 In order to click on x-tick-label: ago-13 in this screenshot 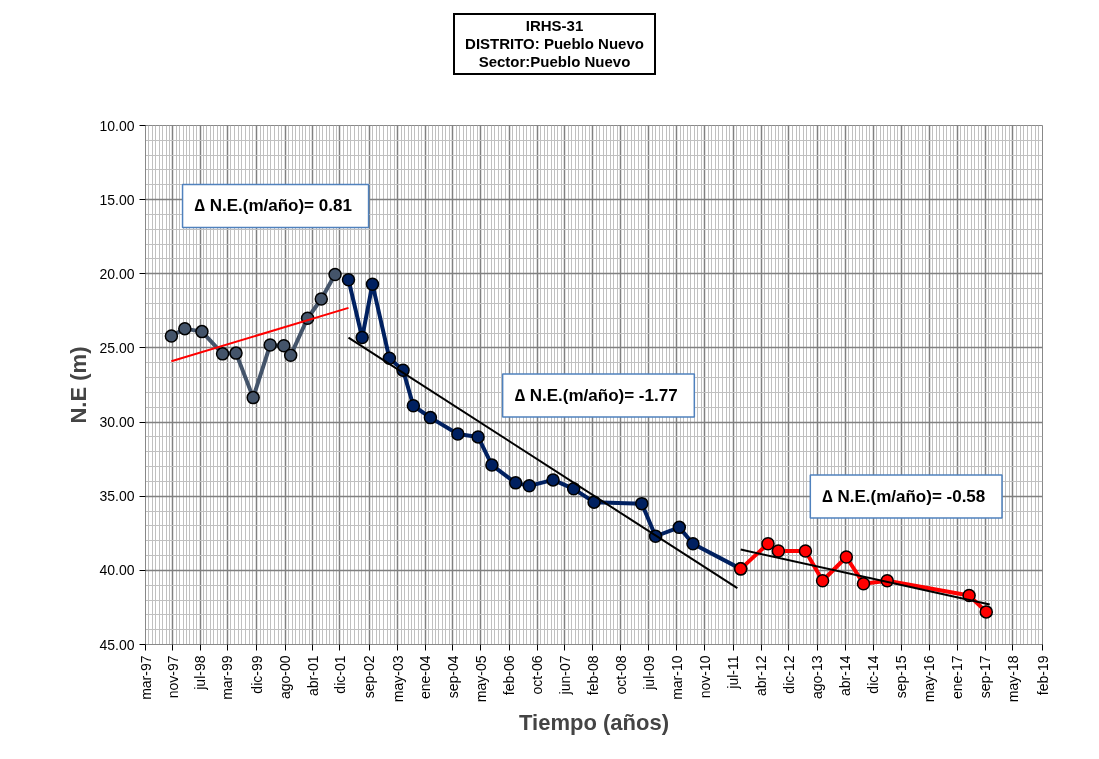, I will do `click(817, 677)`.